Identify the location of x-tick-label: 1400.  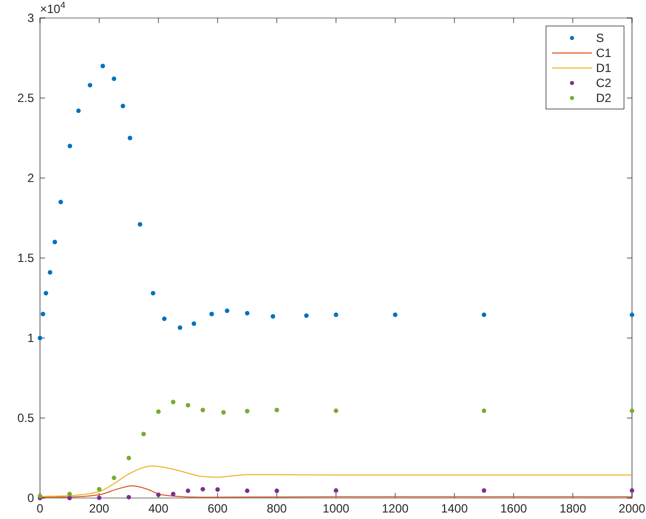
(454, 509).